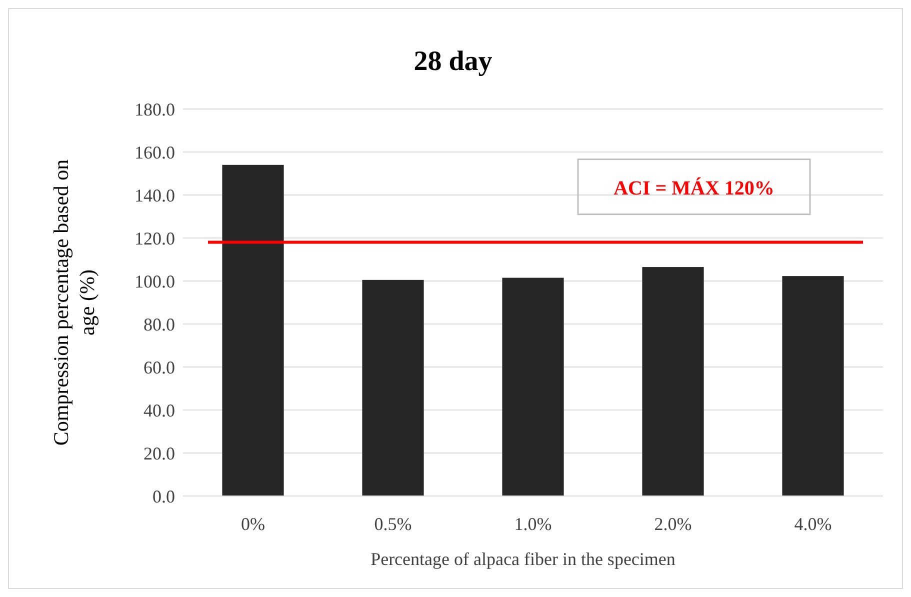 Image resolution: width=911 pixels, height=597 pixels. Describe the element at coordinates (154, 238) in the screenshot. I see `y-tick-label: 120.0` at that location.